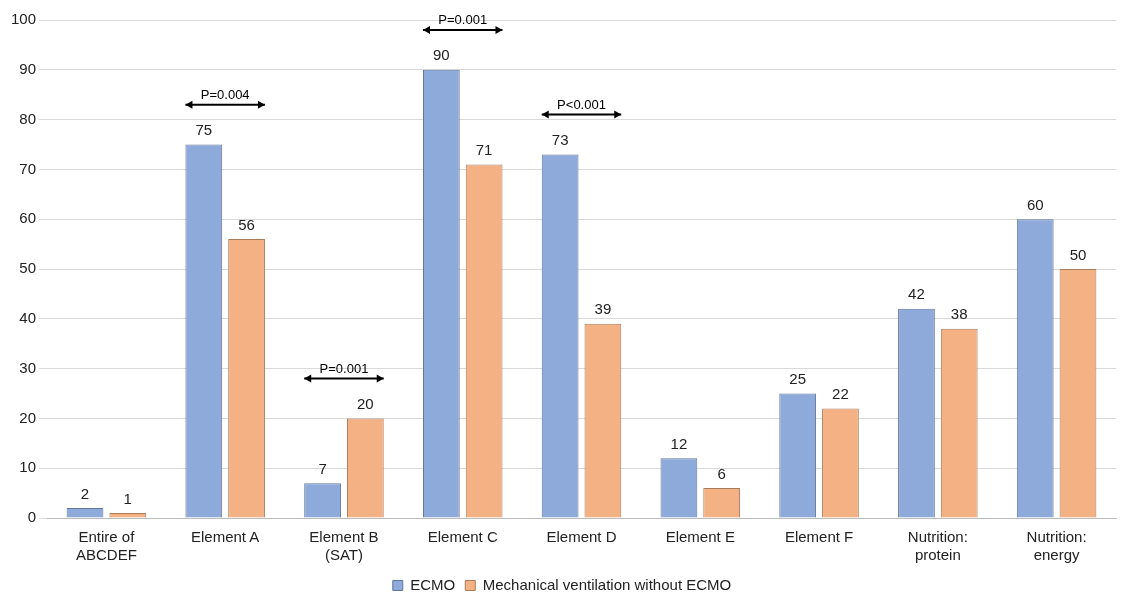 The width and height of the screenshot is (1134, 611). Describe the element at coordinates (365, 404) in the screenshot. I see `data-label: 20` at that location.